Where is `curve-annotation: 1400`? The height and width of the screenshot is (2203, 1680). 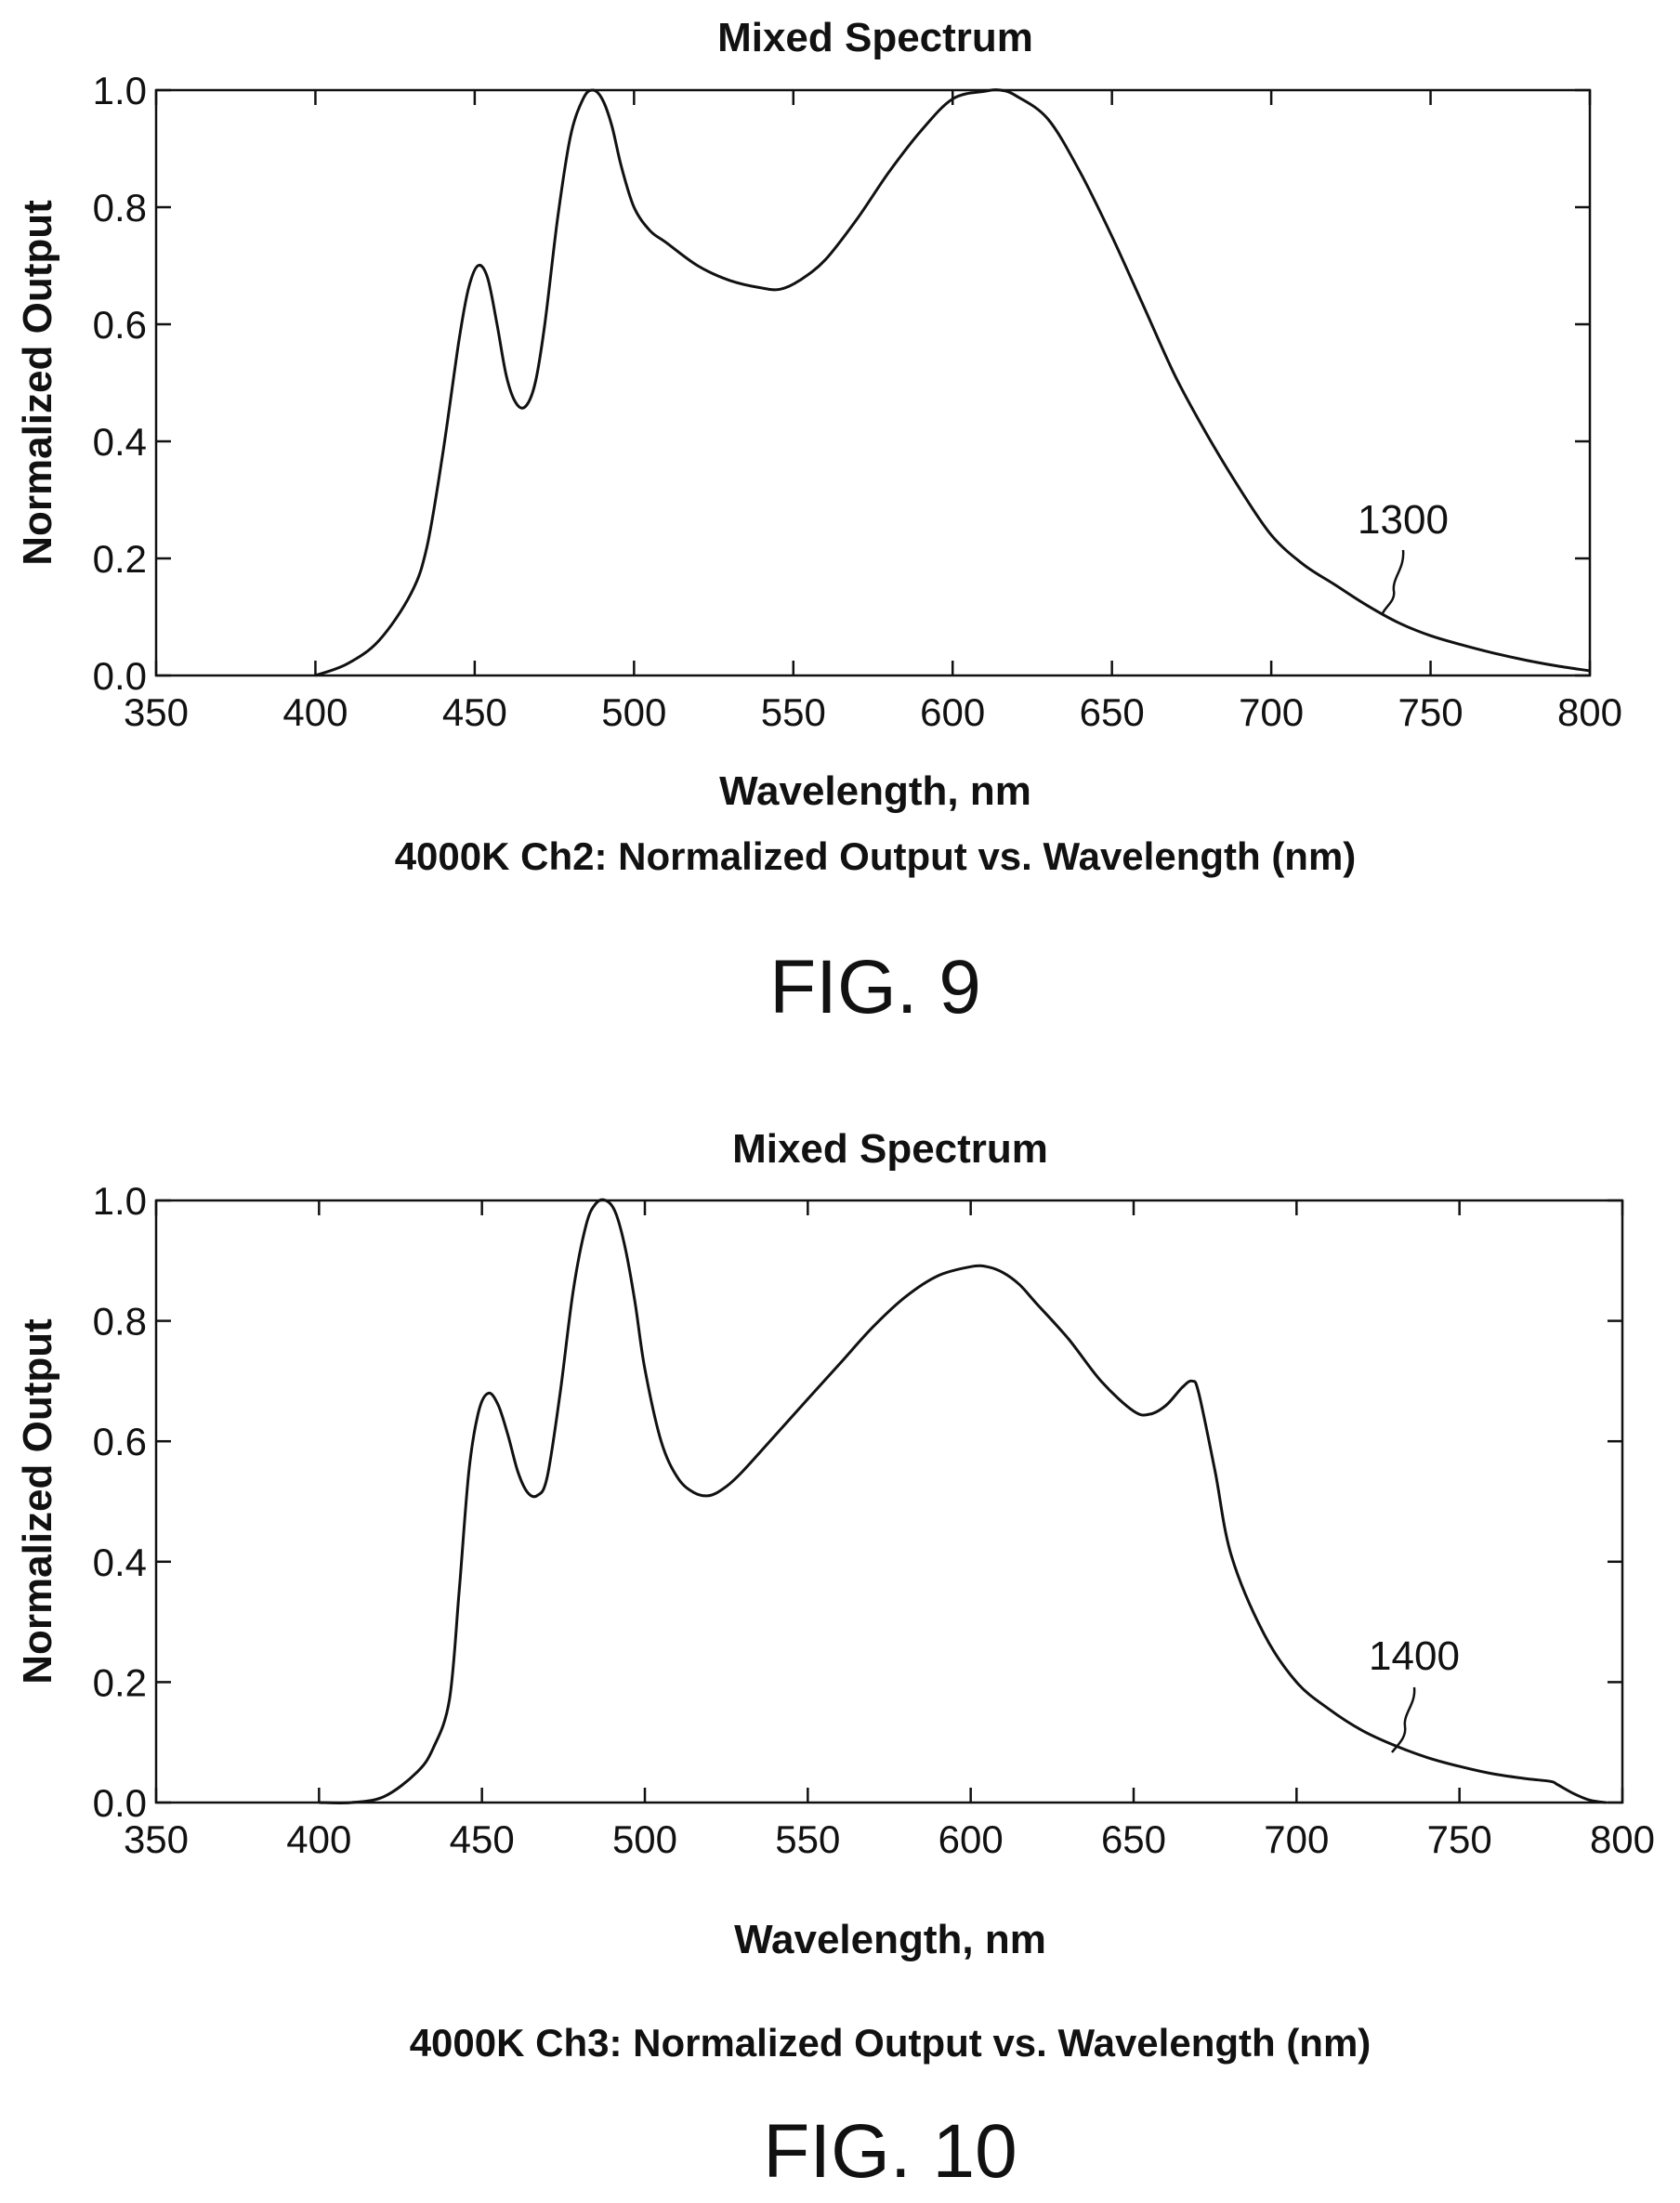 curve-annotation: 1400 is located at coordinates (1414, 1656).